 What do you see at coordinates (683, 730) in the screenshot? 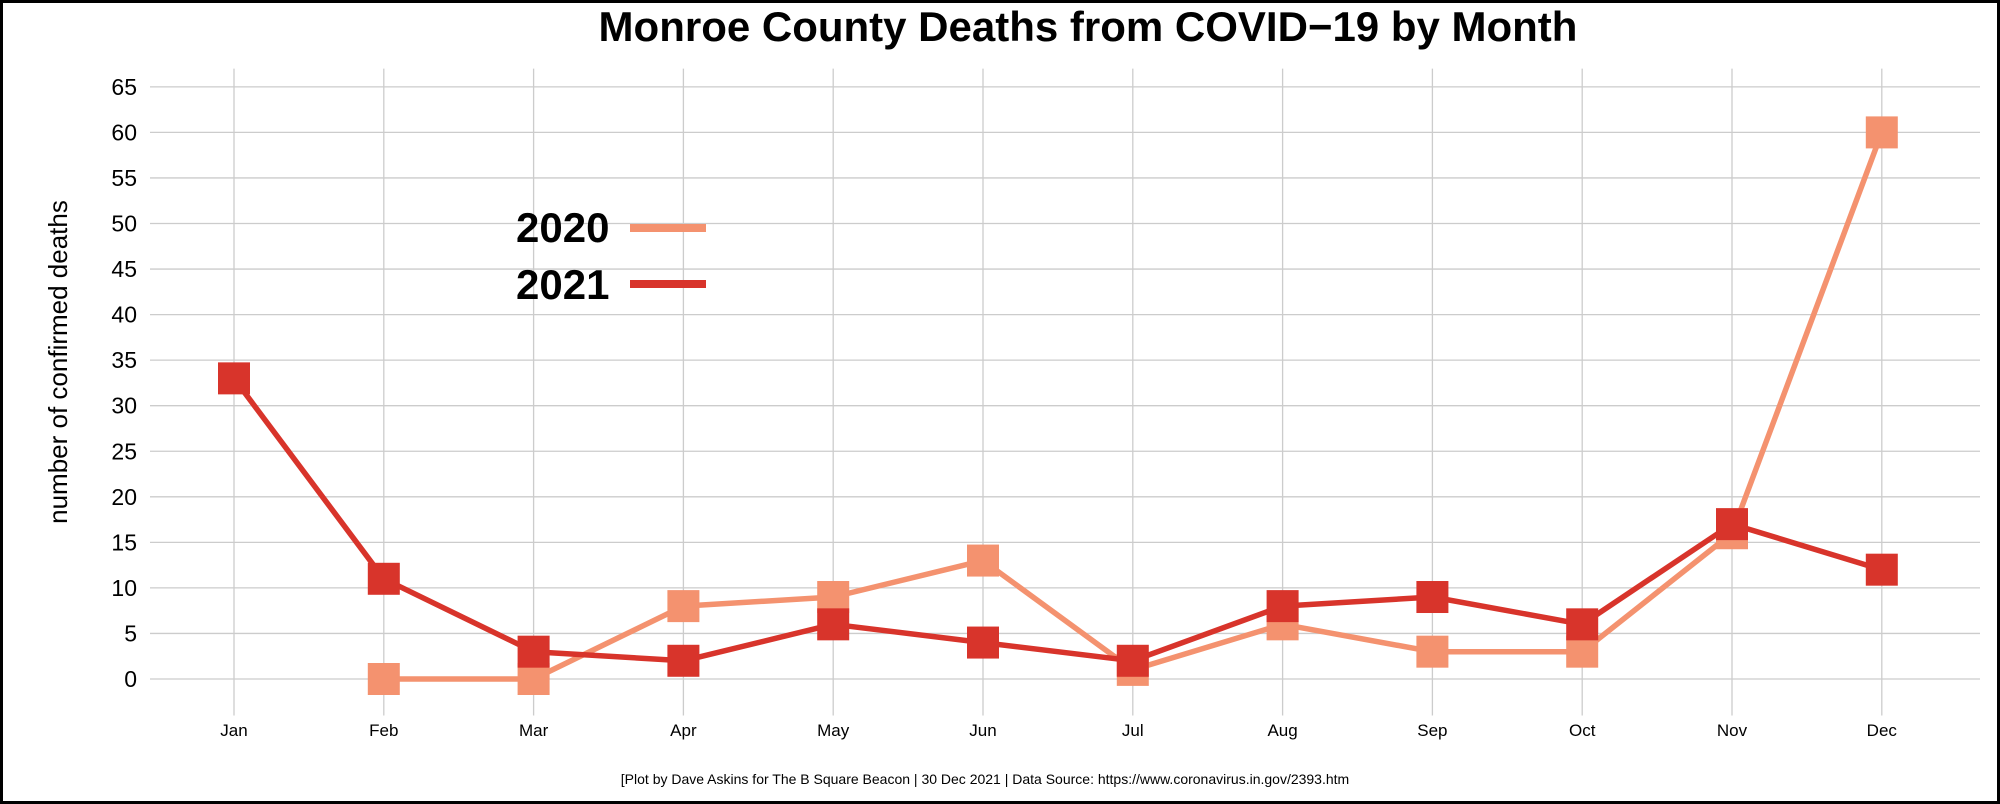
I see `x-tick-label: Apr` at bounding box center [683, 730].